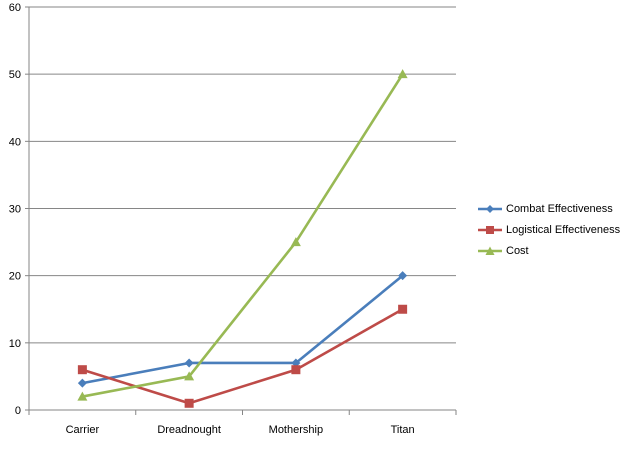 Image resolution: width=640 pixels, height=453 pixels. What do you see at coordinates (15, 75) in the screenshot?
I see `y-tick-label: 50` at bounding box center [15, 75].